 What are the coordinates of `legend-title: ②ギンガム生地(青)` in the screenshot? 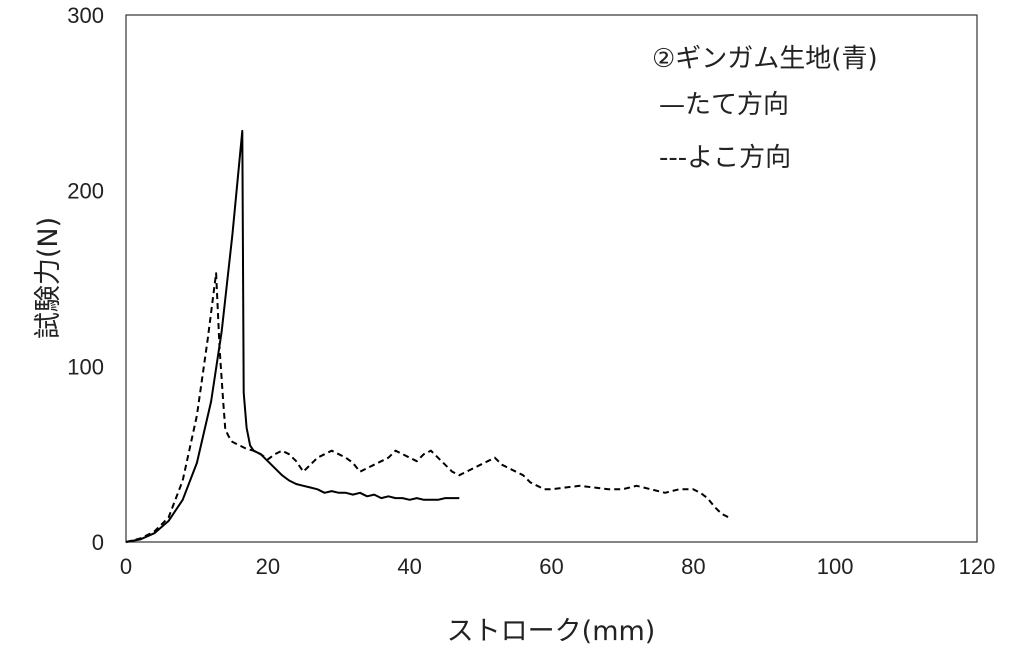 It's located at (765, 59).